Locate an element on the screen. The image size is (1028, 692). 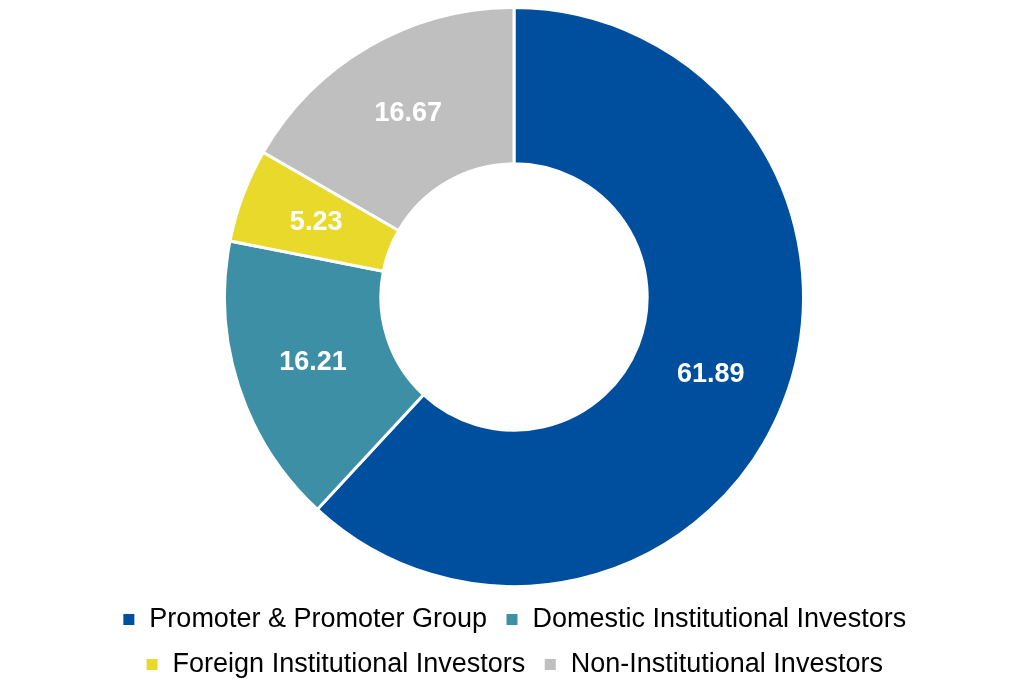
legend-label: Promoter & Promoter Group is located at coordinates (318, 617).